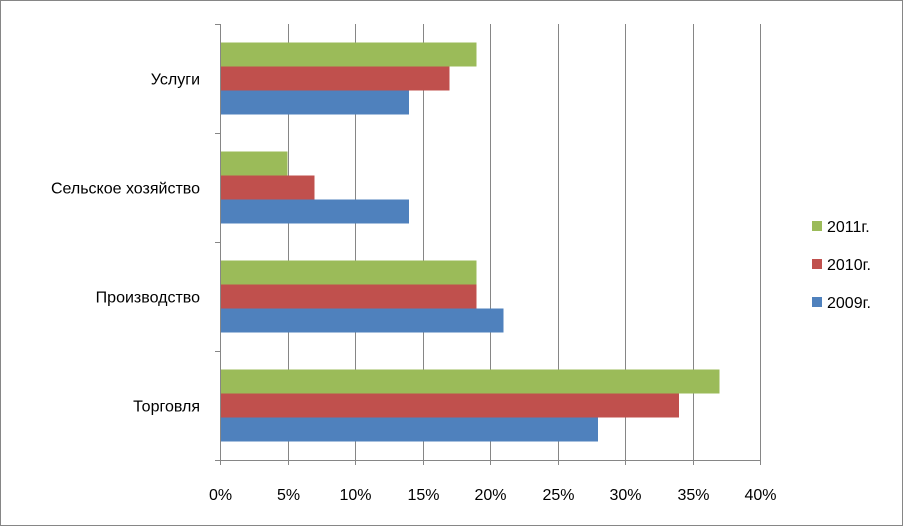 This screenshot has height=527, width=903. I want to click on legend-label: 2011г., so click(848, 227).